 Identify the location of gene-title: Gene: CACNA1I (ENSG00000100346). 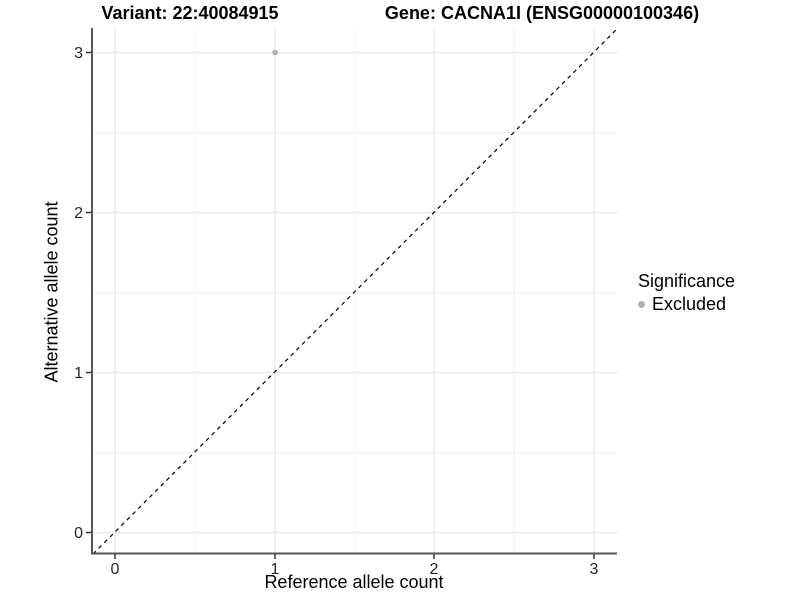
(542, 13).